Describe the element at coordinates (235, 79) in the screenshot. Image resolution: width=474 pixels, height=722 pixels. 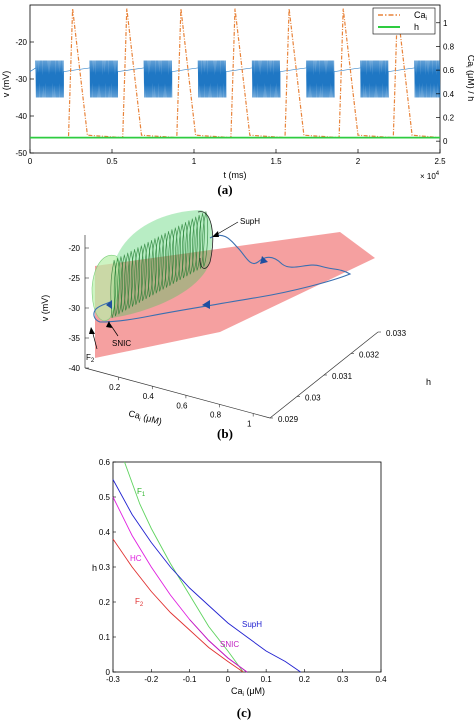
I see `voltage-trace` at that location.